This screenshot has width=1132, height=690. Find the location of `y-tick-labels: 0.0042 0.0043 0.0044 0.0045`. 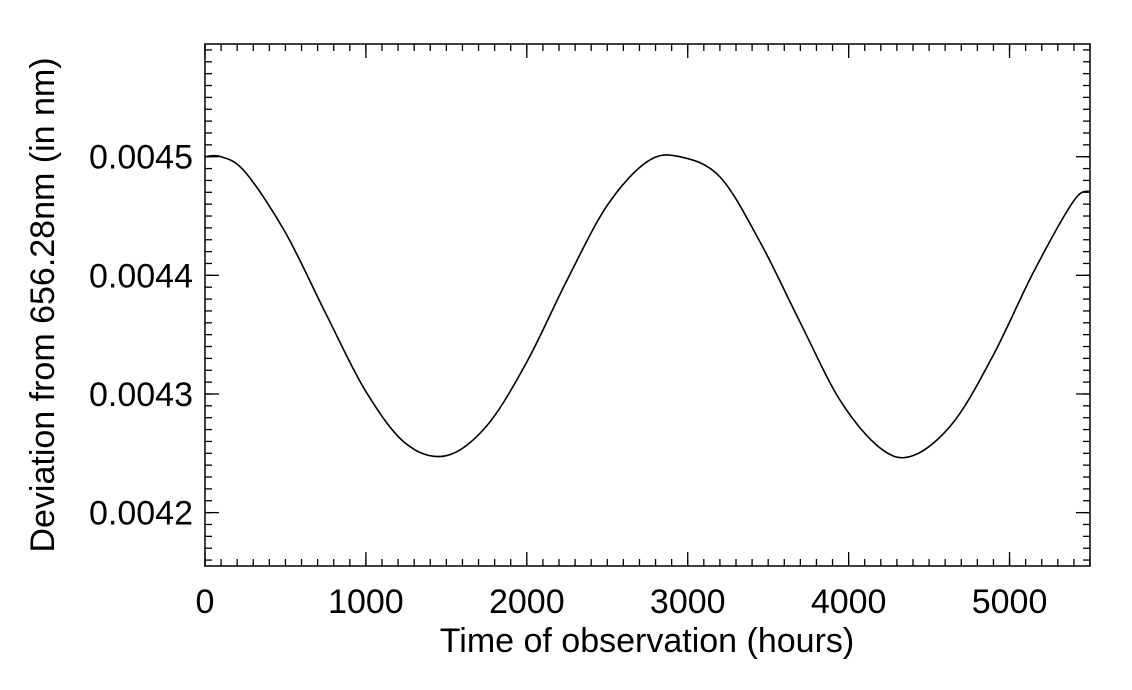

y-tick-labels: 0.0042 0.0043 0.0044 0.0045 is located at coordinates (141, 336).